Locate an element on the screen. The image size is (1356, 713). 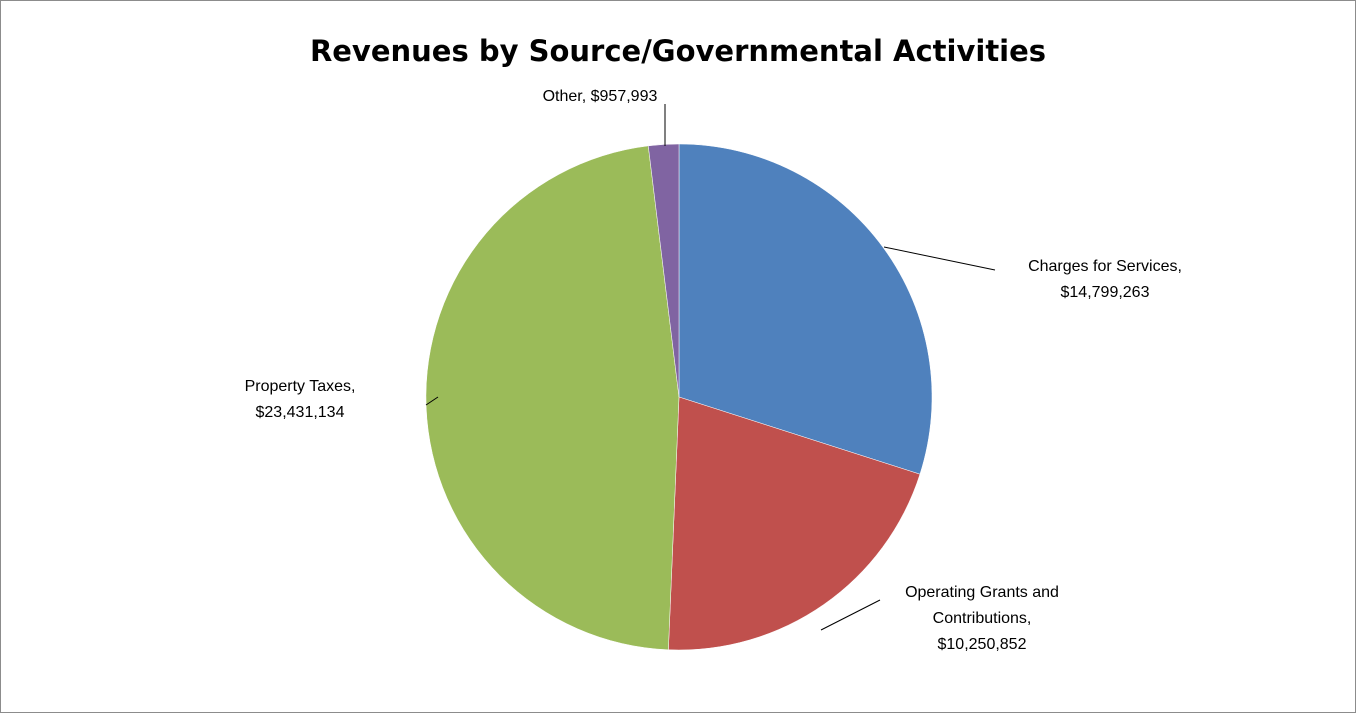
data-label-line: Other, $957,993 is located at coordinates (600, 96).